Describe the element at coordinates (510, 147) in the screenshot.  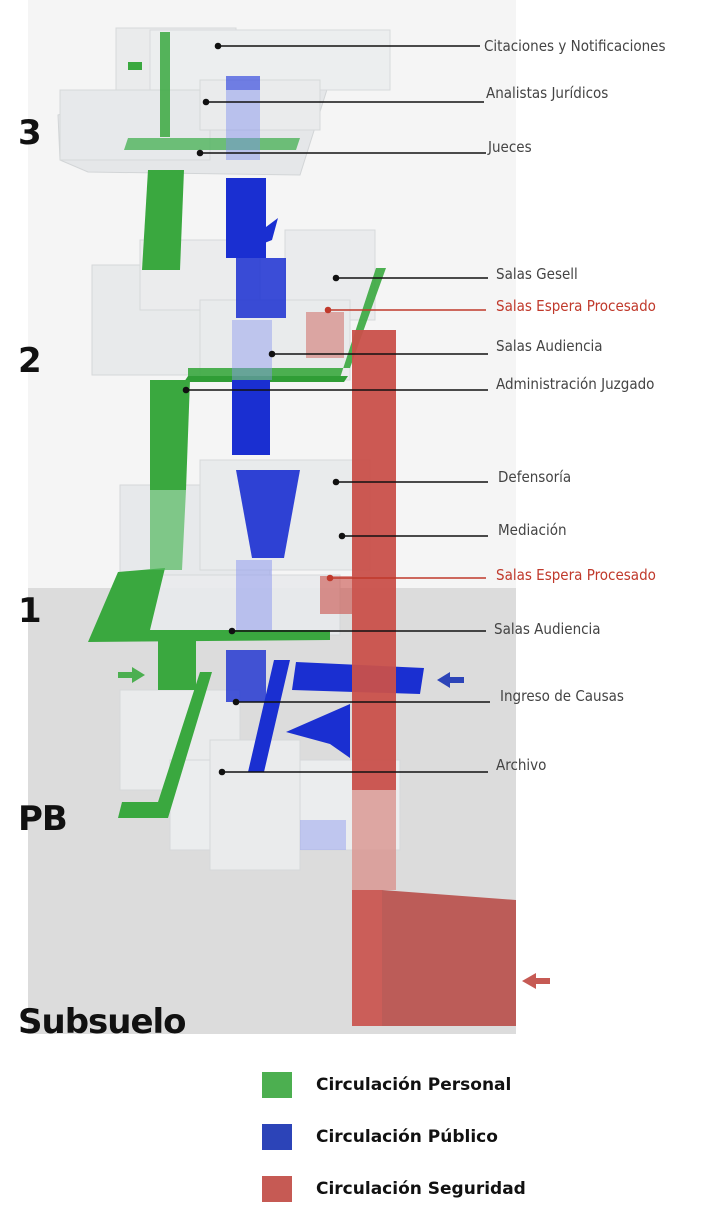
I see `label-jueces: Jueces` at that location.